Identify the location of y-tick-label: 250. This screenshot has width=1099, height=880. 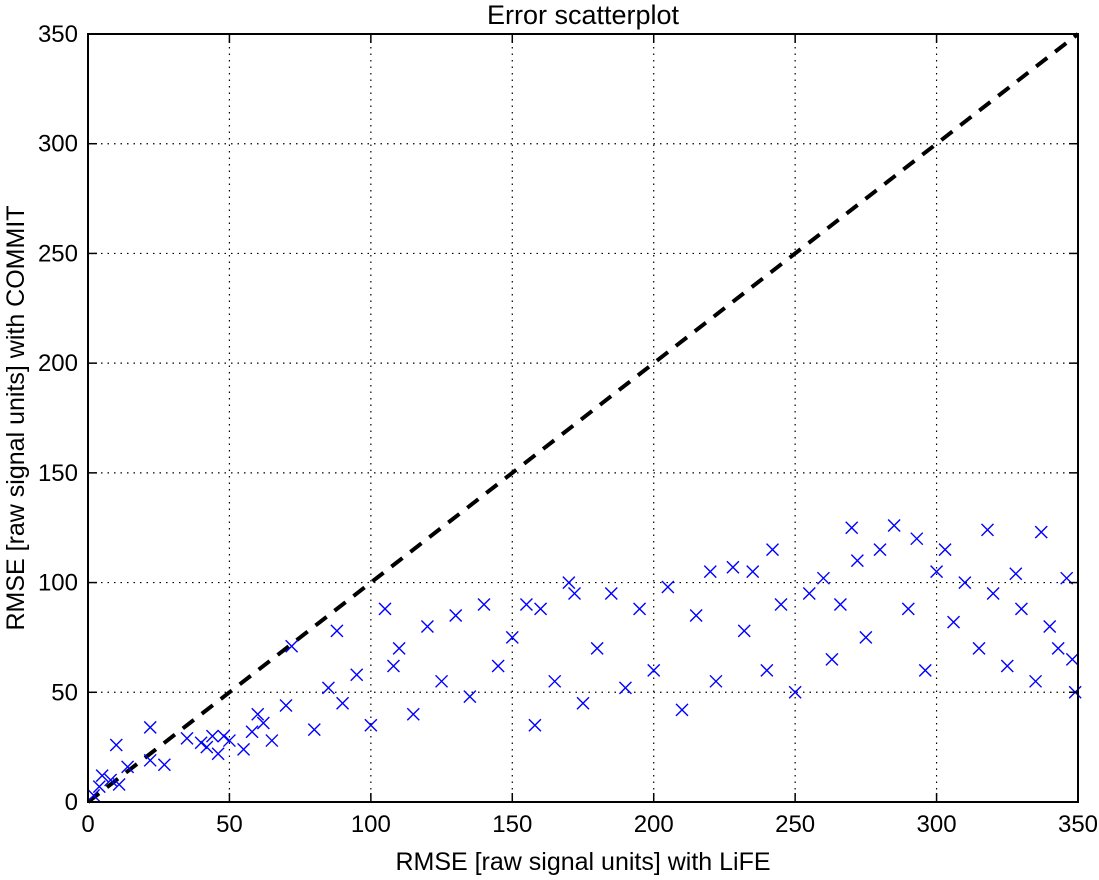
(58, 253).